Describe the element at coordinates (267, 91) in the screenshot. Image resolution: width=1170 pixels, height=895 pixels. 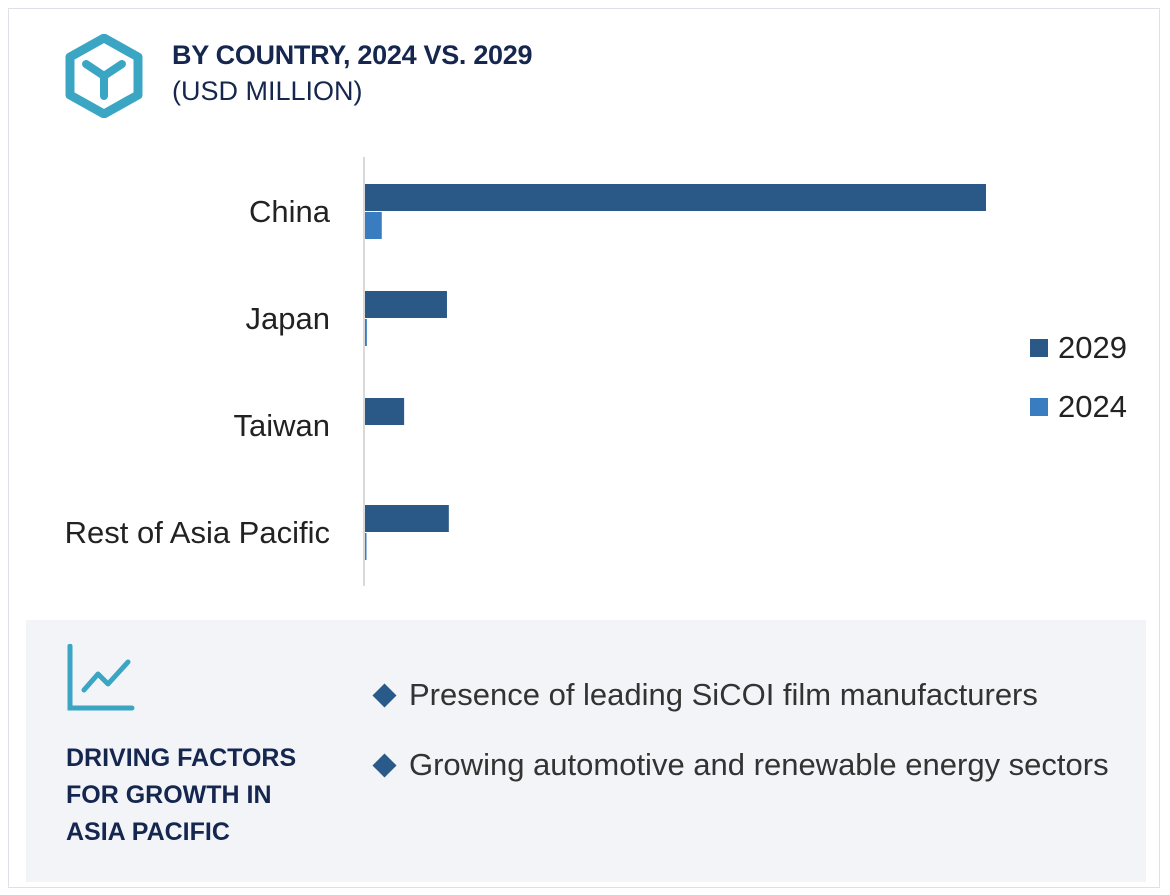
I see `chart-subtitle: (USD MILLION)` at that location.